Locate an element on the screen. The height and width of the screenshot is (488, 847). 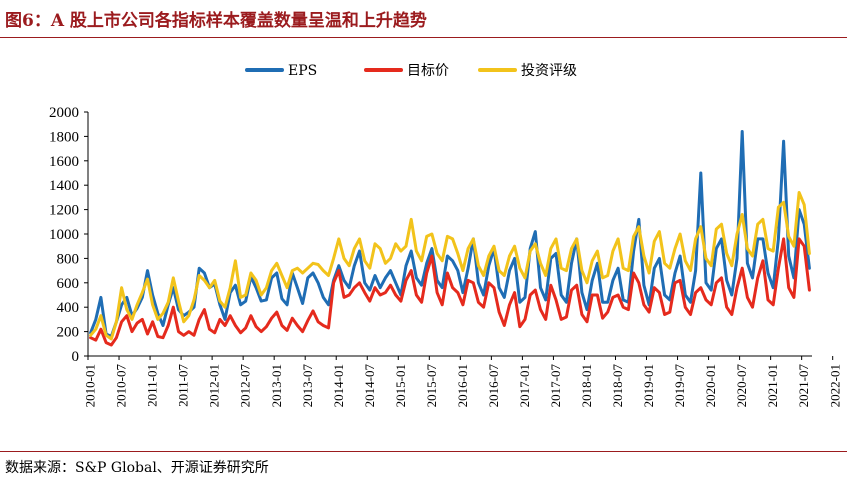
y-tick-label: 1200 is located at coordinates (64, 211).